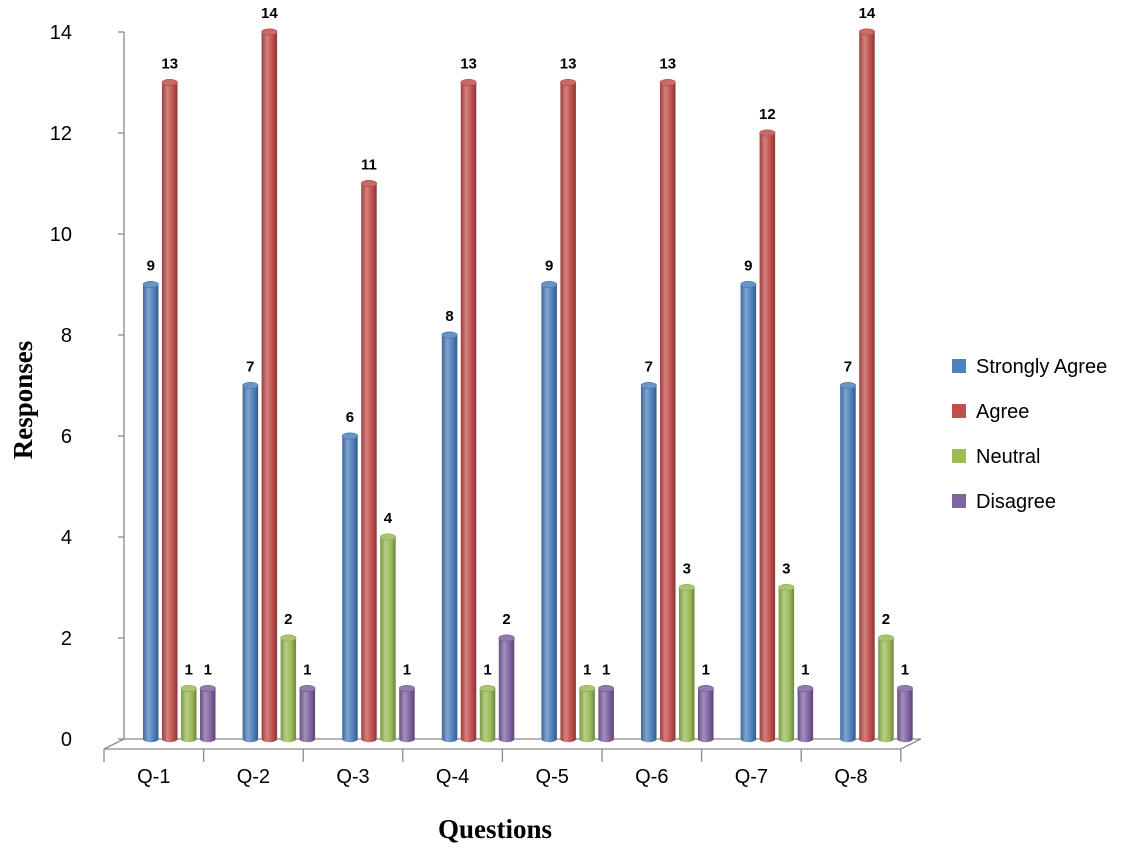  What do you see at coordinates (61, 235) in the screenshot?
I see `y-tick-label: 10` at bounding box center [61, 235].